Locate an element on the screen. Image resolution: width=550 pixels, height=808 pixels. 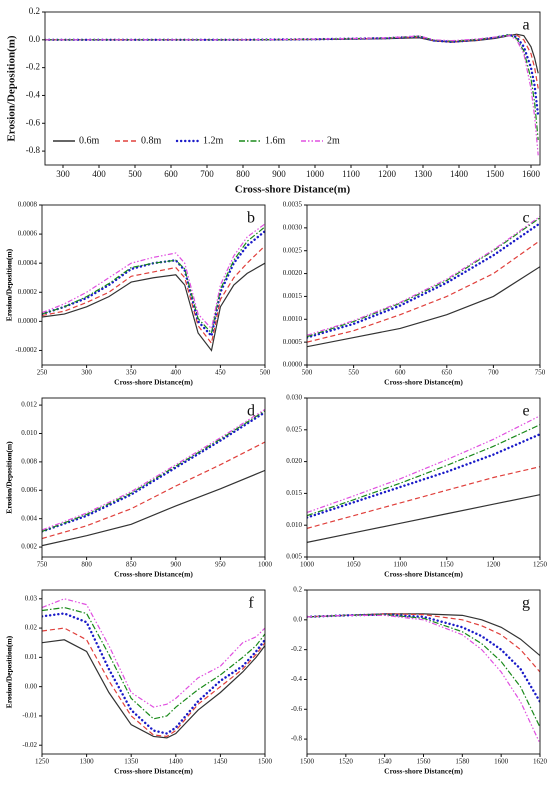
x-tick-label: 850 is located at coordinates (131, 565).